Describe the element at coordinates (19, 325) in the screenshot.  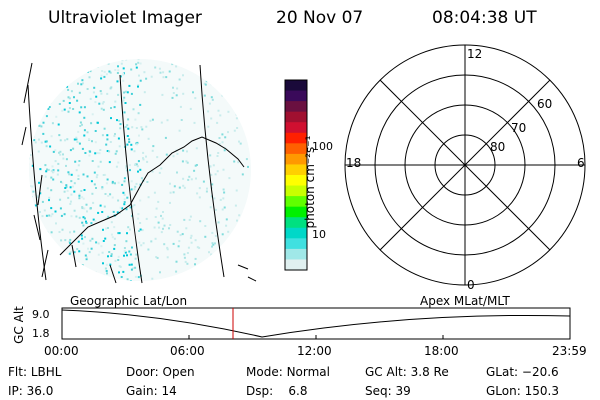
I see `plot-ylabel: GC Alt` at that location.